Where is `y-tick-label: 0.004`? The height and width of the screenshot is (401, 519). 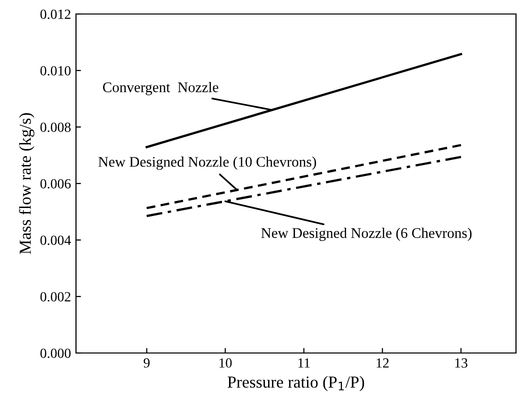 y-tick-label: 0.004 is located at coordinates (55, 241).